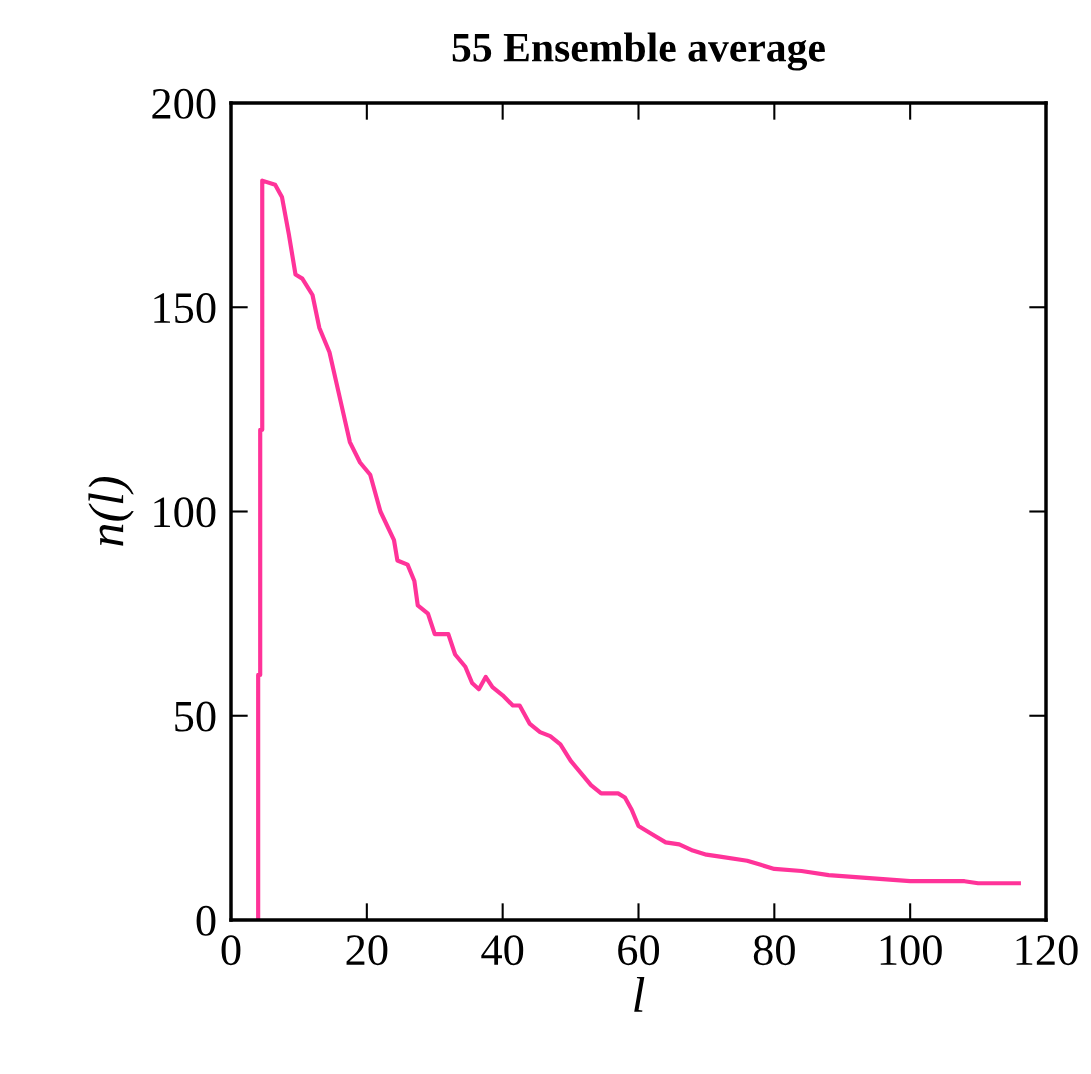 Image resolution: width=1091 pixels, height=1074 pixels. I want to click on chart-title: 55 Ensemble average, so click(638, 51).